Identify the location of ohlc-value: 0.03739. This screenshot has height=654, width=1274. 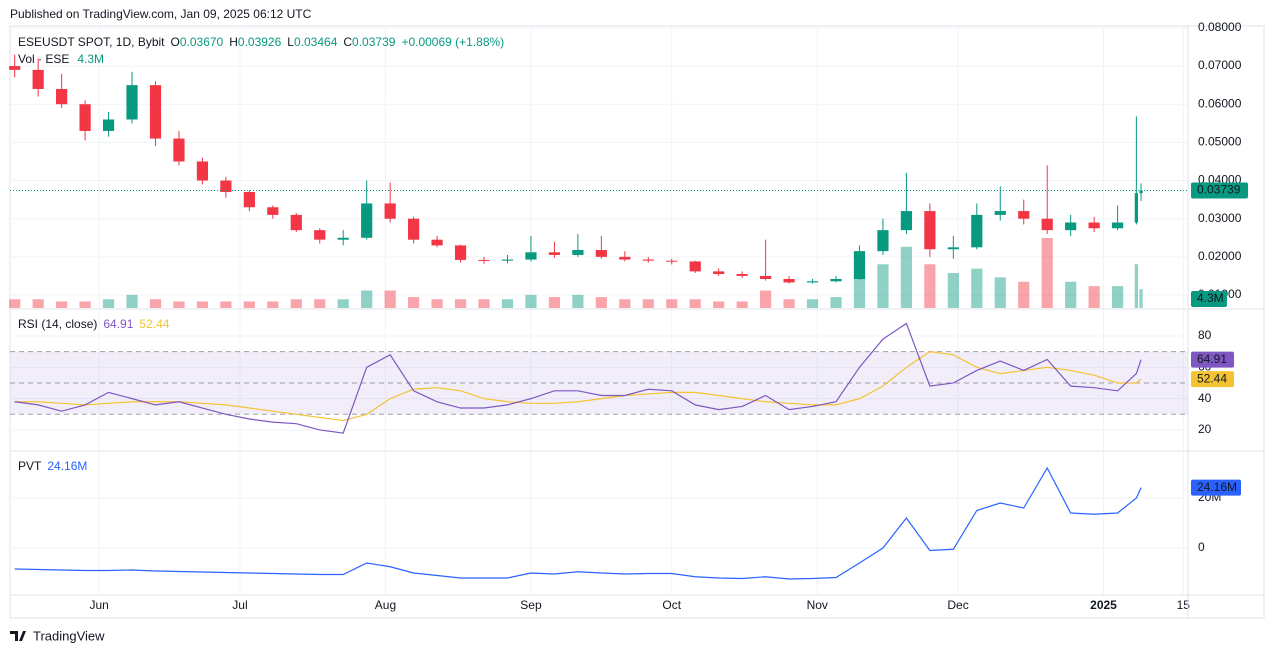
(374, 42).